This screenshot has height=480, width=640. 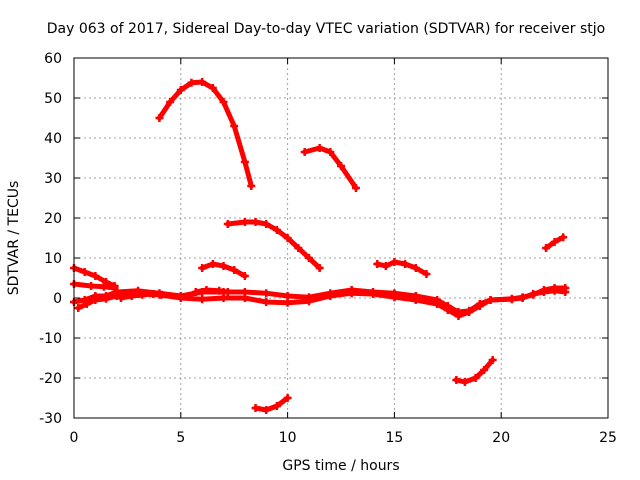 What do you see at coordinates (288, 438) in the screenshot?
I see `x-tick-label: 10` at bounding box center [288, 438].